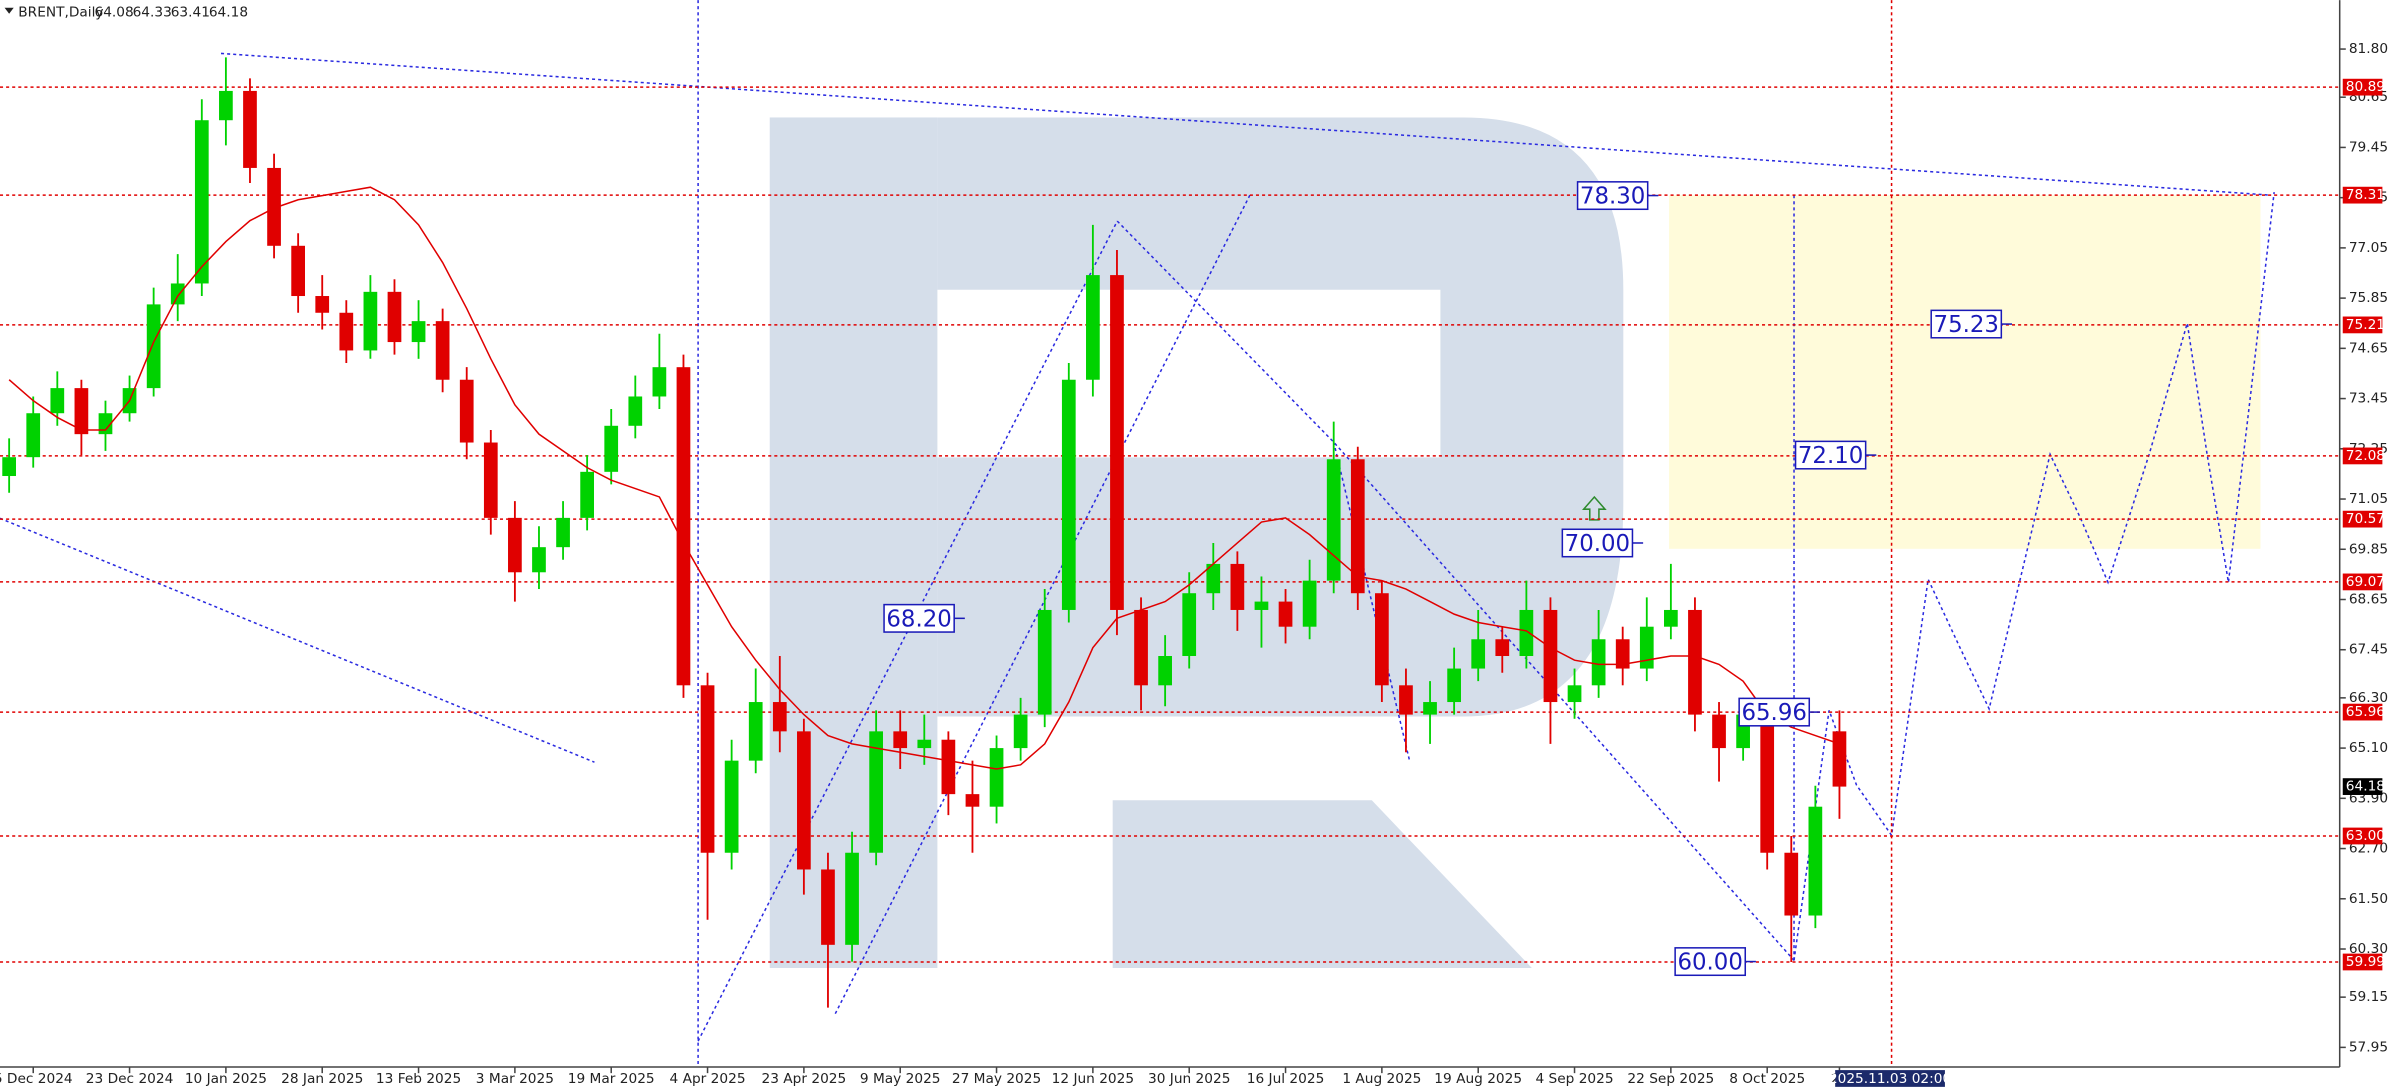  What do you see at coordinates (2368, 599) in the screenshot?
I see `y-tick-label: 68.65` at bounding box center [2368, 599].